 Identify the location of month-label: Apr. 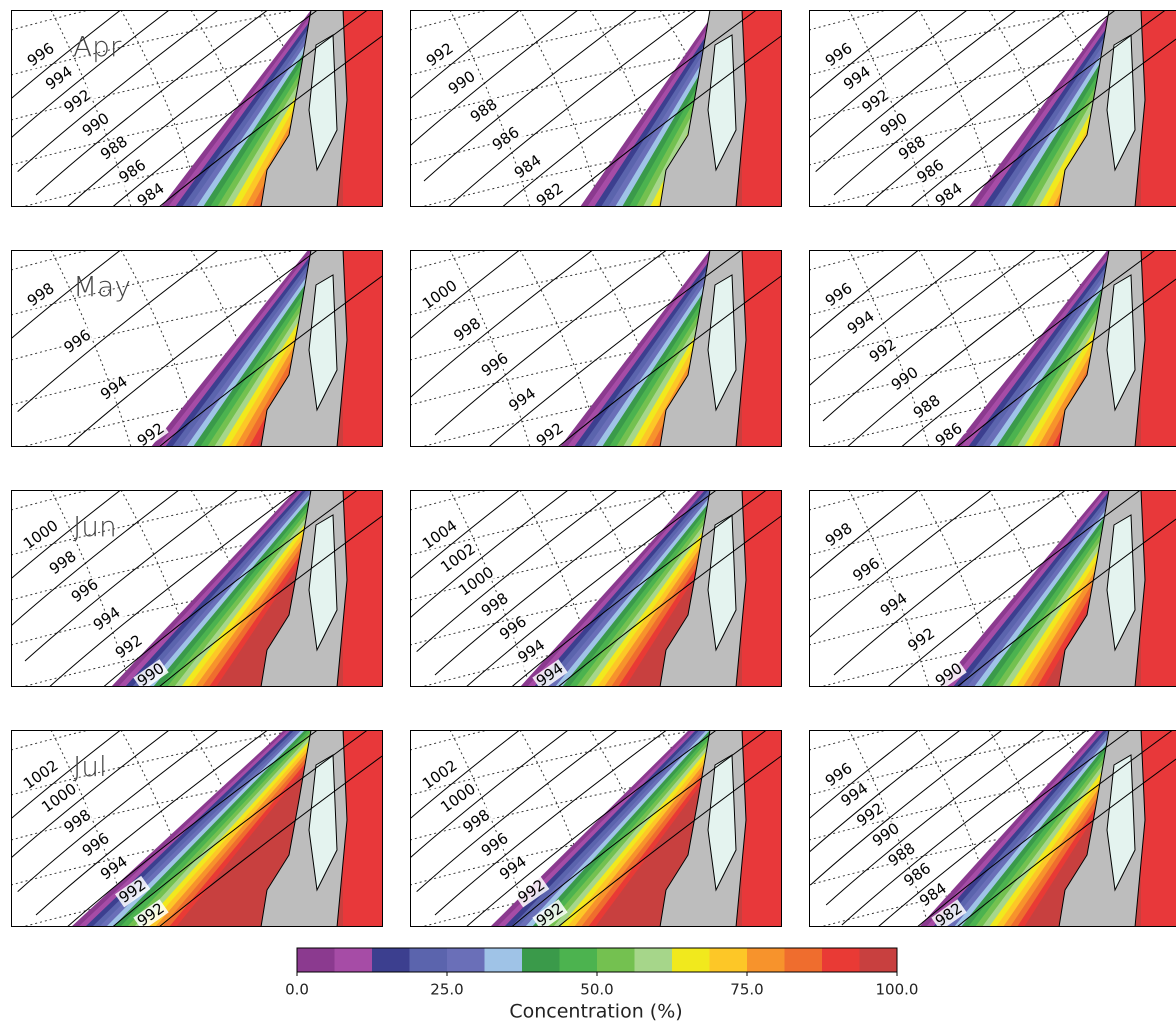
(97, 46).